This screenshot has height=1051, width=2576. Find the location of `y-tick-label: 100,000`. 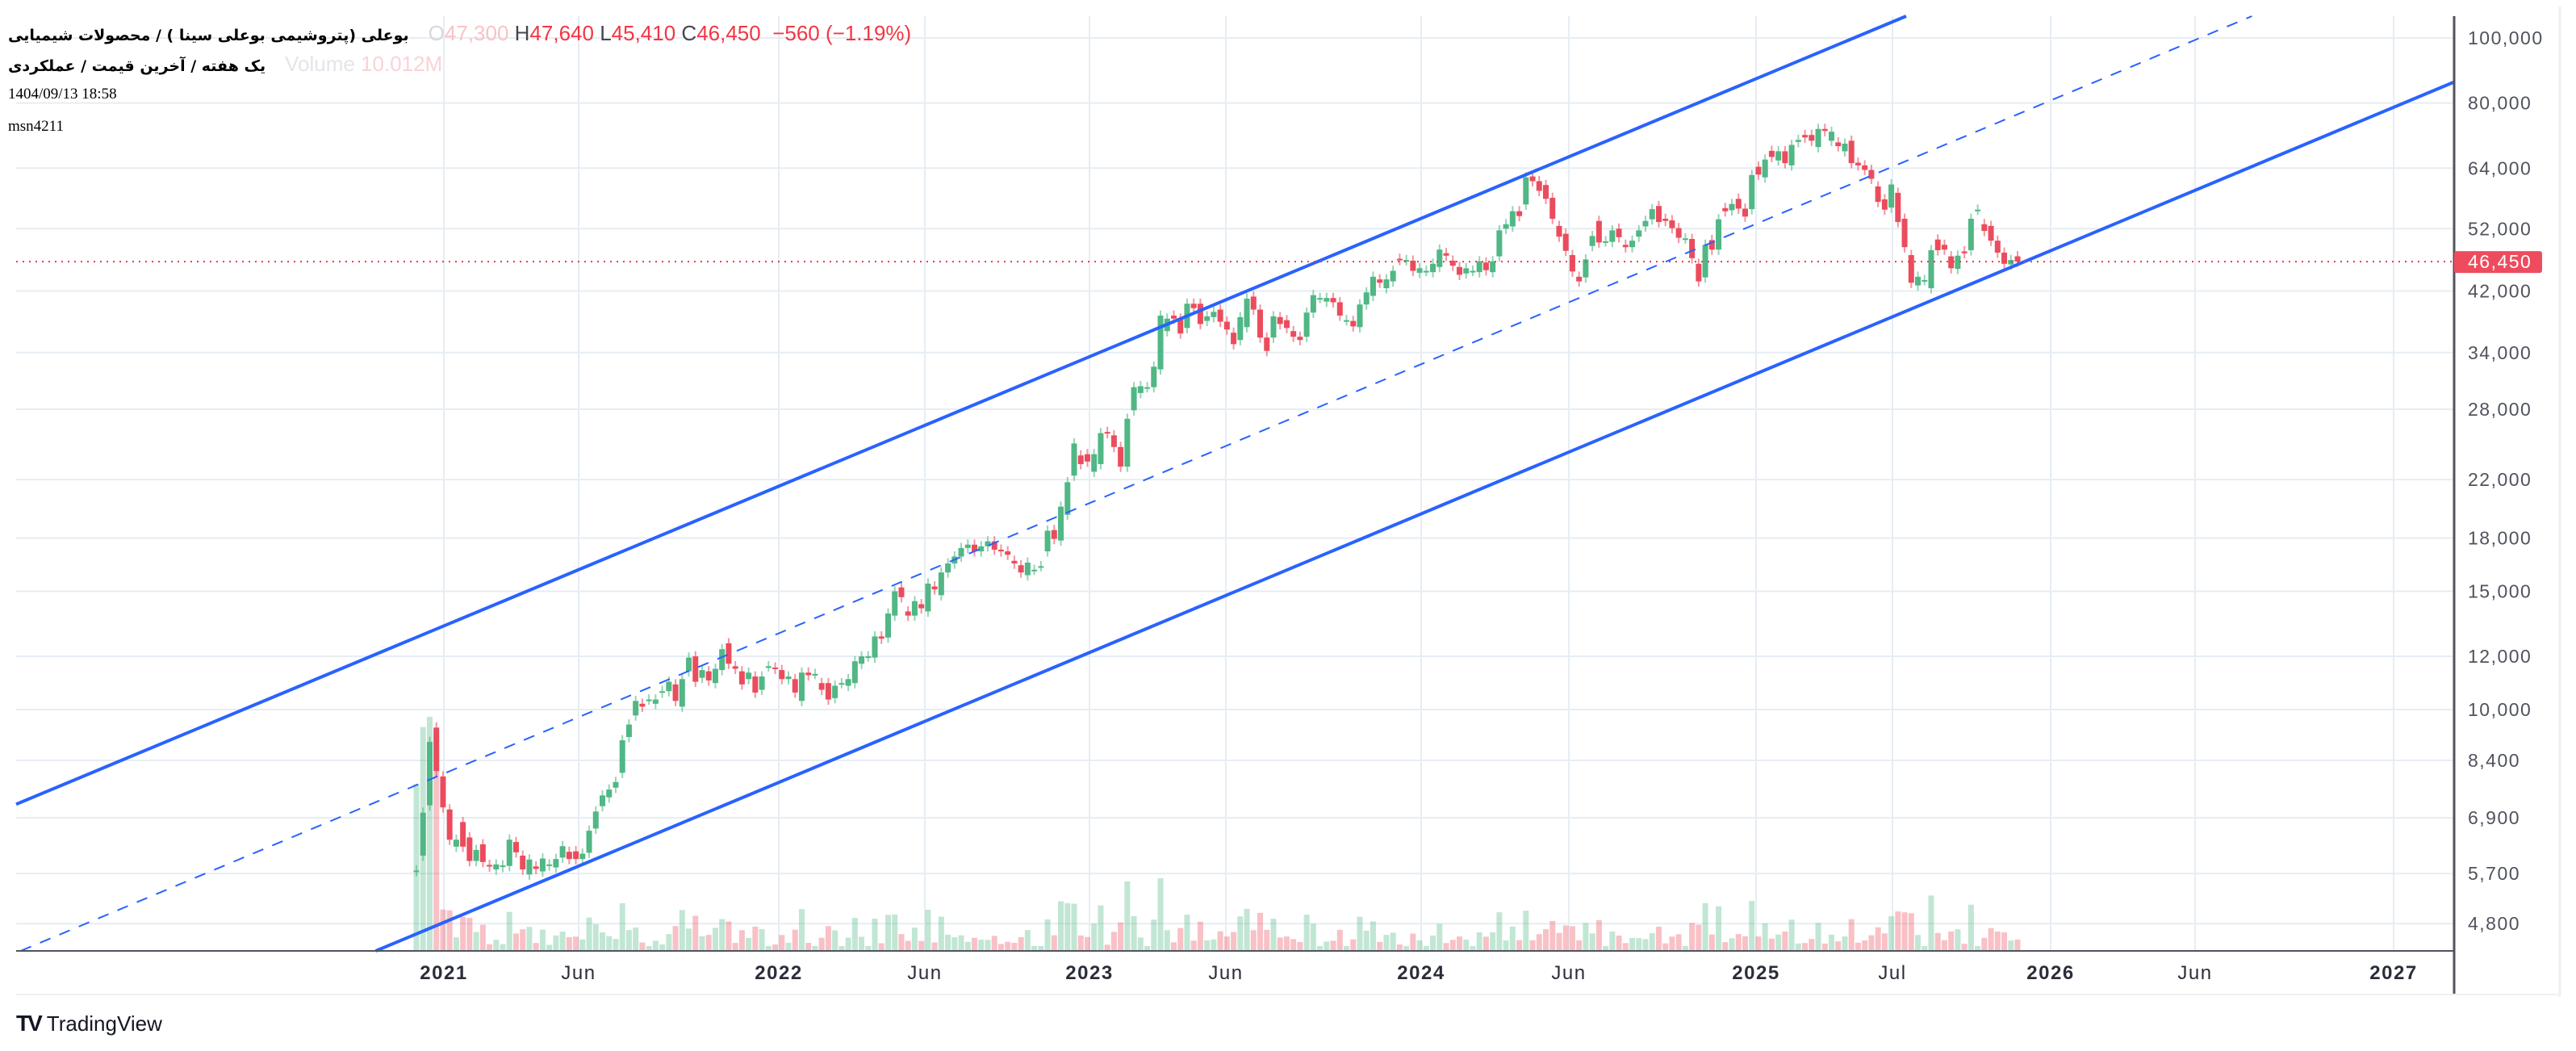

y-tick-label: 100,000 is located at coordinates (2506, 37).